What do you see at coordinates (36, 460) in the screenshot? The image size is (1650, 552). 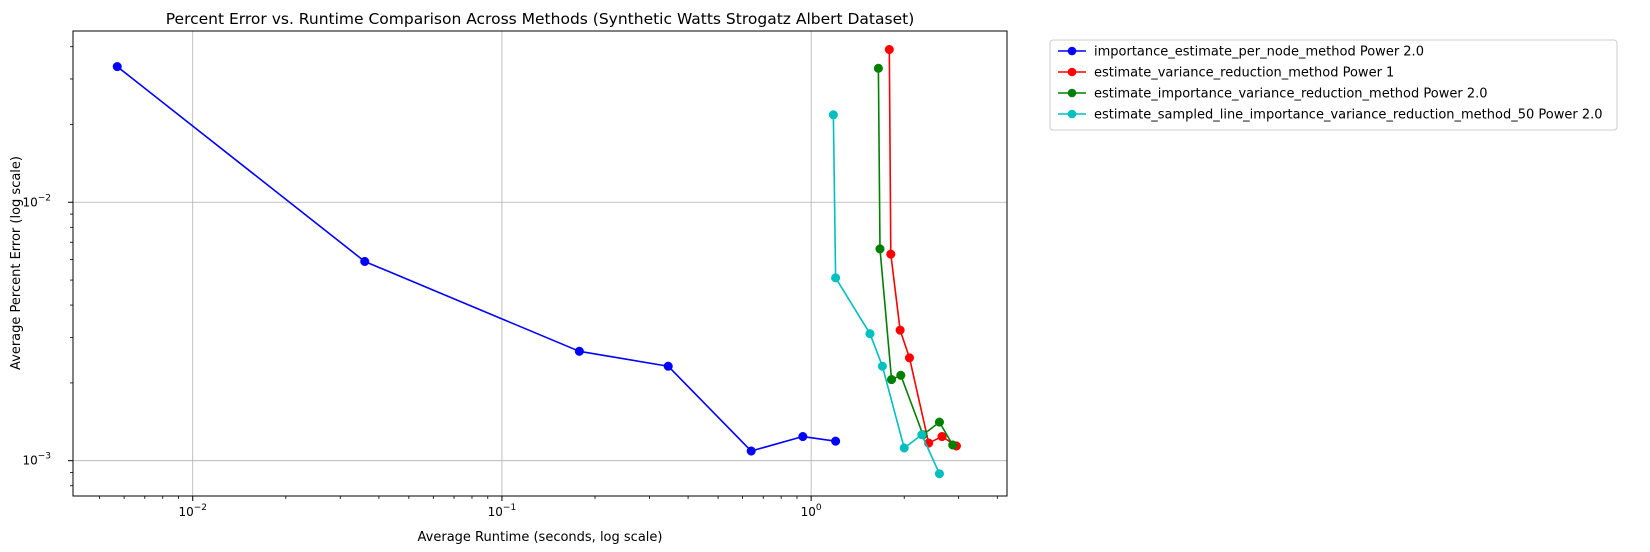 I see `y-tick-label: 10⁻³` at bounding box center [36, 460].